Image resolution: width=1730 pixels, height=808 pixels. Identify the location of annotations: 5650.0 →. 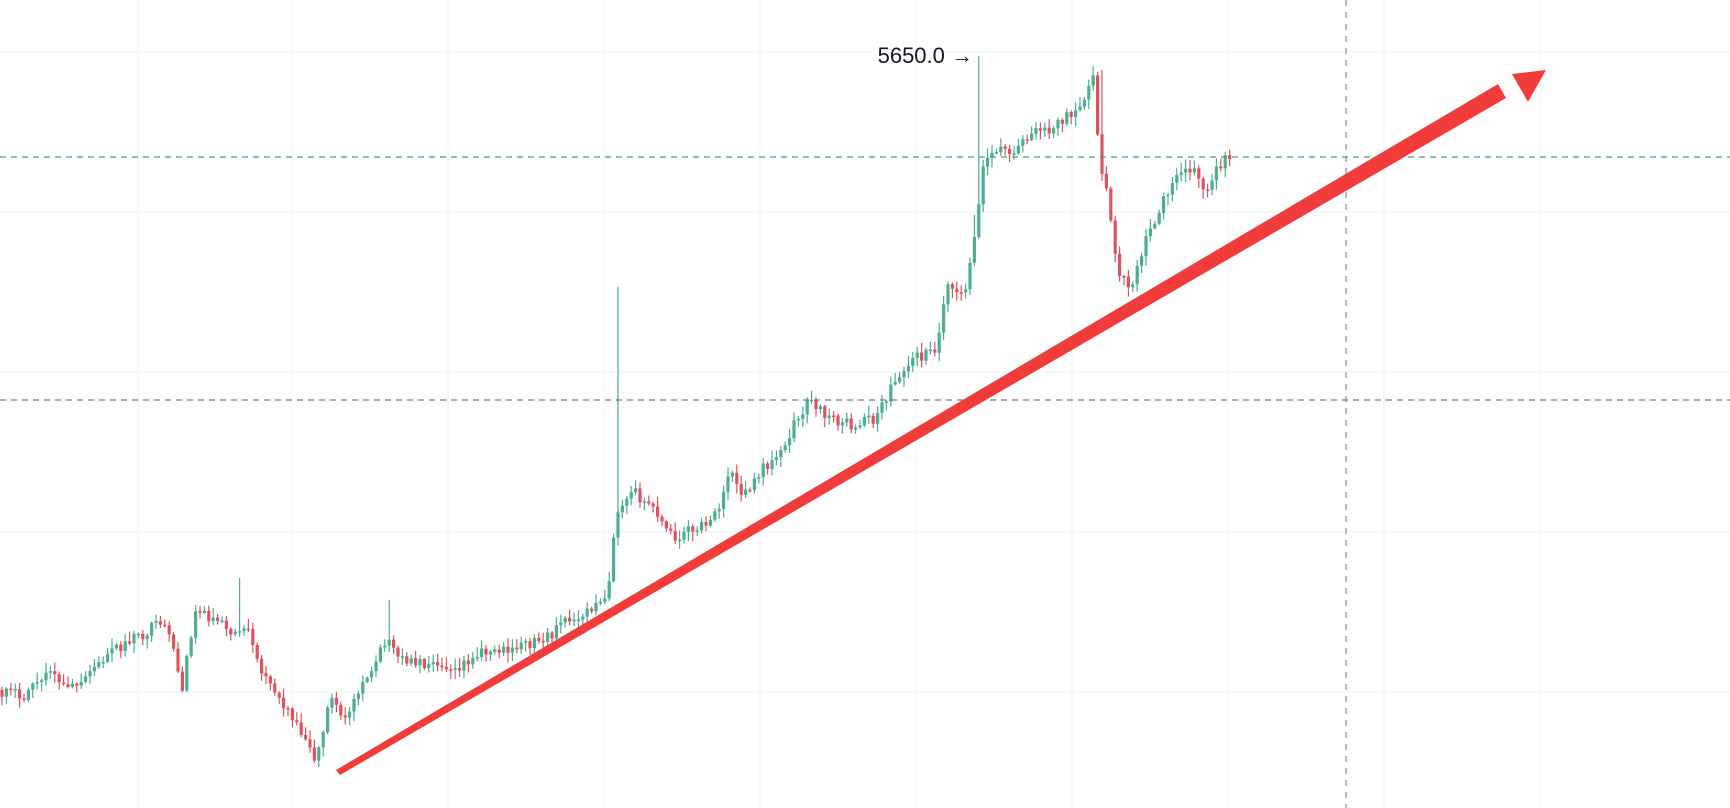
(925, 55).